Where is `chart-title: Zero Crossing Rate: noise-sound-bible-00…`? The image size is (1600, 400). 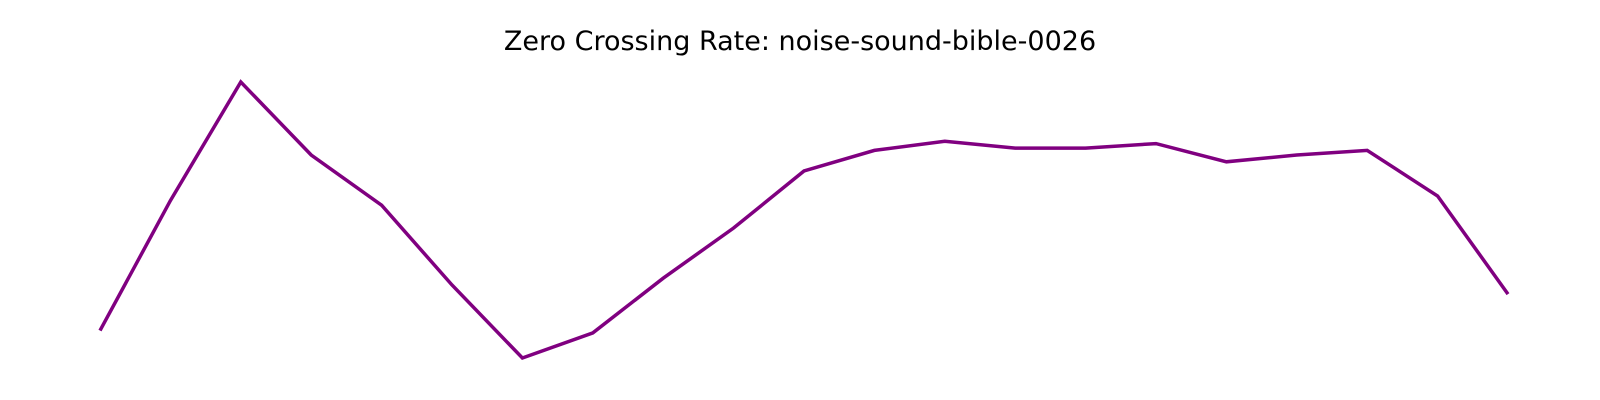
chart-title: Zero Crossing Rate: noise-sound-bible-00… is located at coordinates (800, 41).